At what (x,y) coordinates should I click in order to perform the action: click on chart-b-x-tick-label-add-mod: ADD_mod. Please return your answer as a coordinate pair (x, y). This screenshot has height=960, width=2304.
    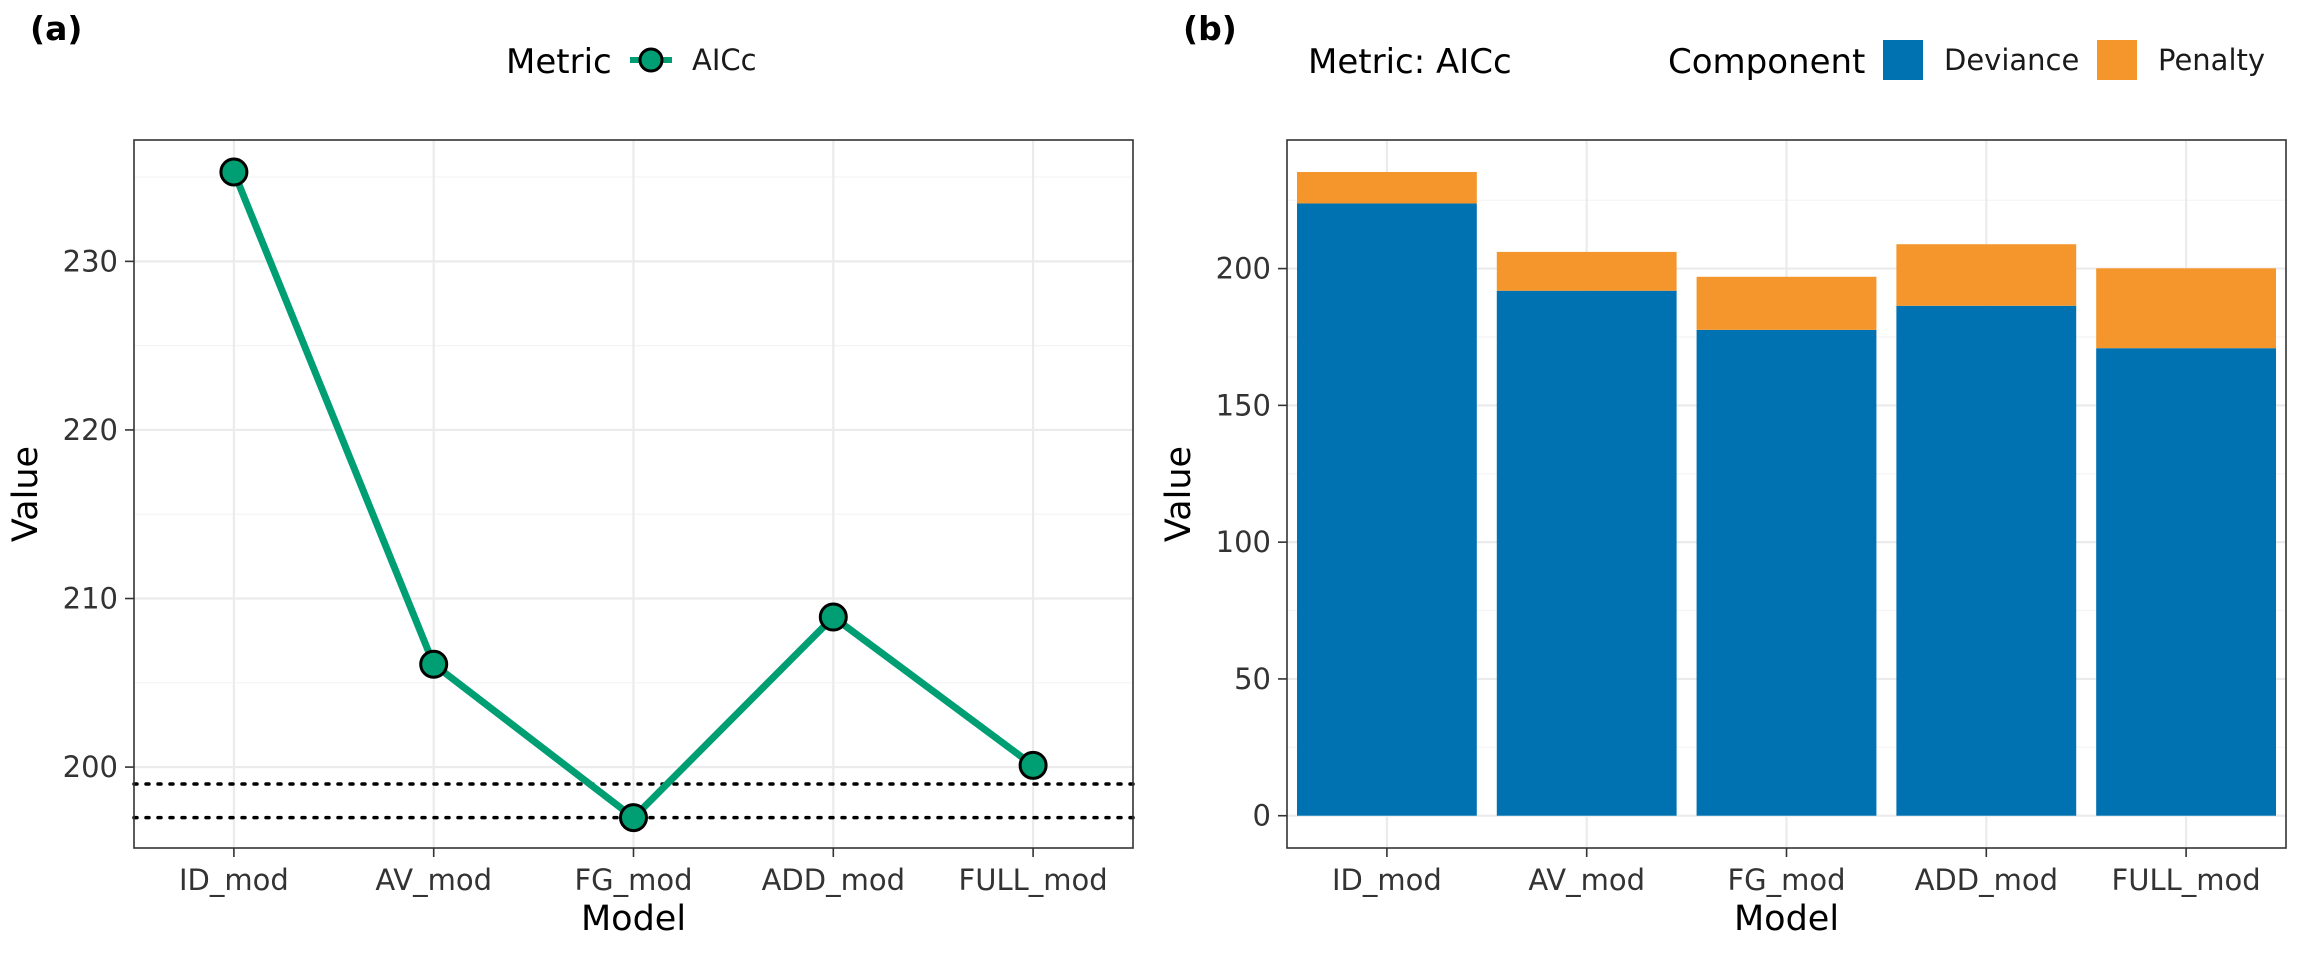
    Looking at the image, I should click on (1986, 880).